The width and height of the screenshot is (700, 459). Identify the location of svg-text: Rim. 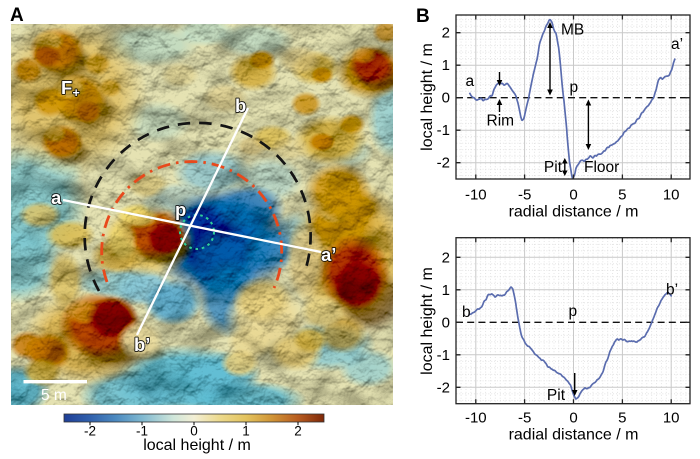
(501, 121).